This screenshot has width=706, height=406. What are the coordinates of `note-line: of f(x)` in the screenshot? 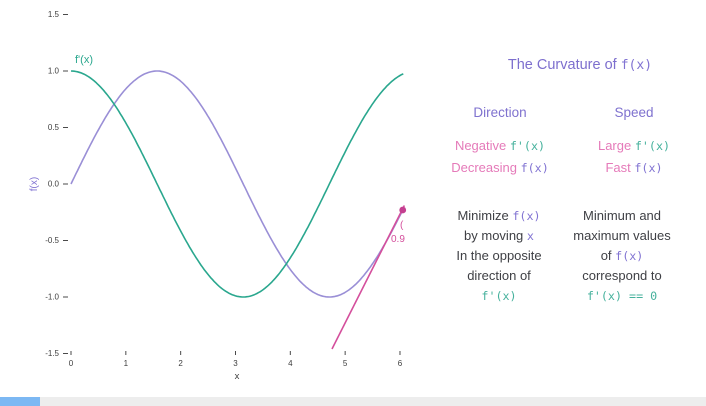 It's located at (622, 256).